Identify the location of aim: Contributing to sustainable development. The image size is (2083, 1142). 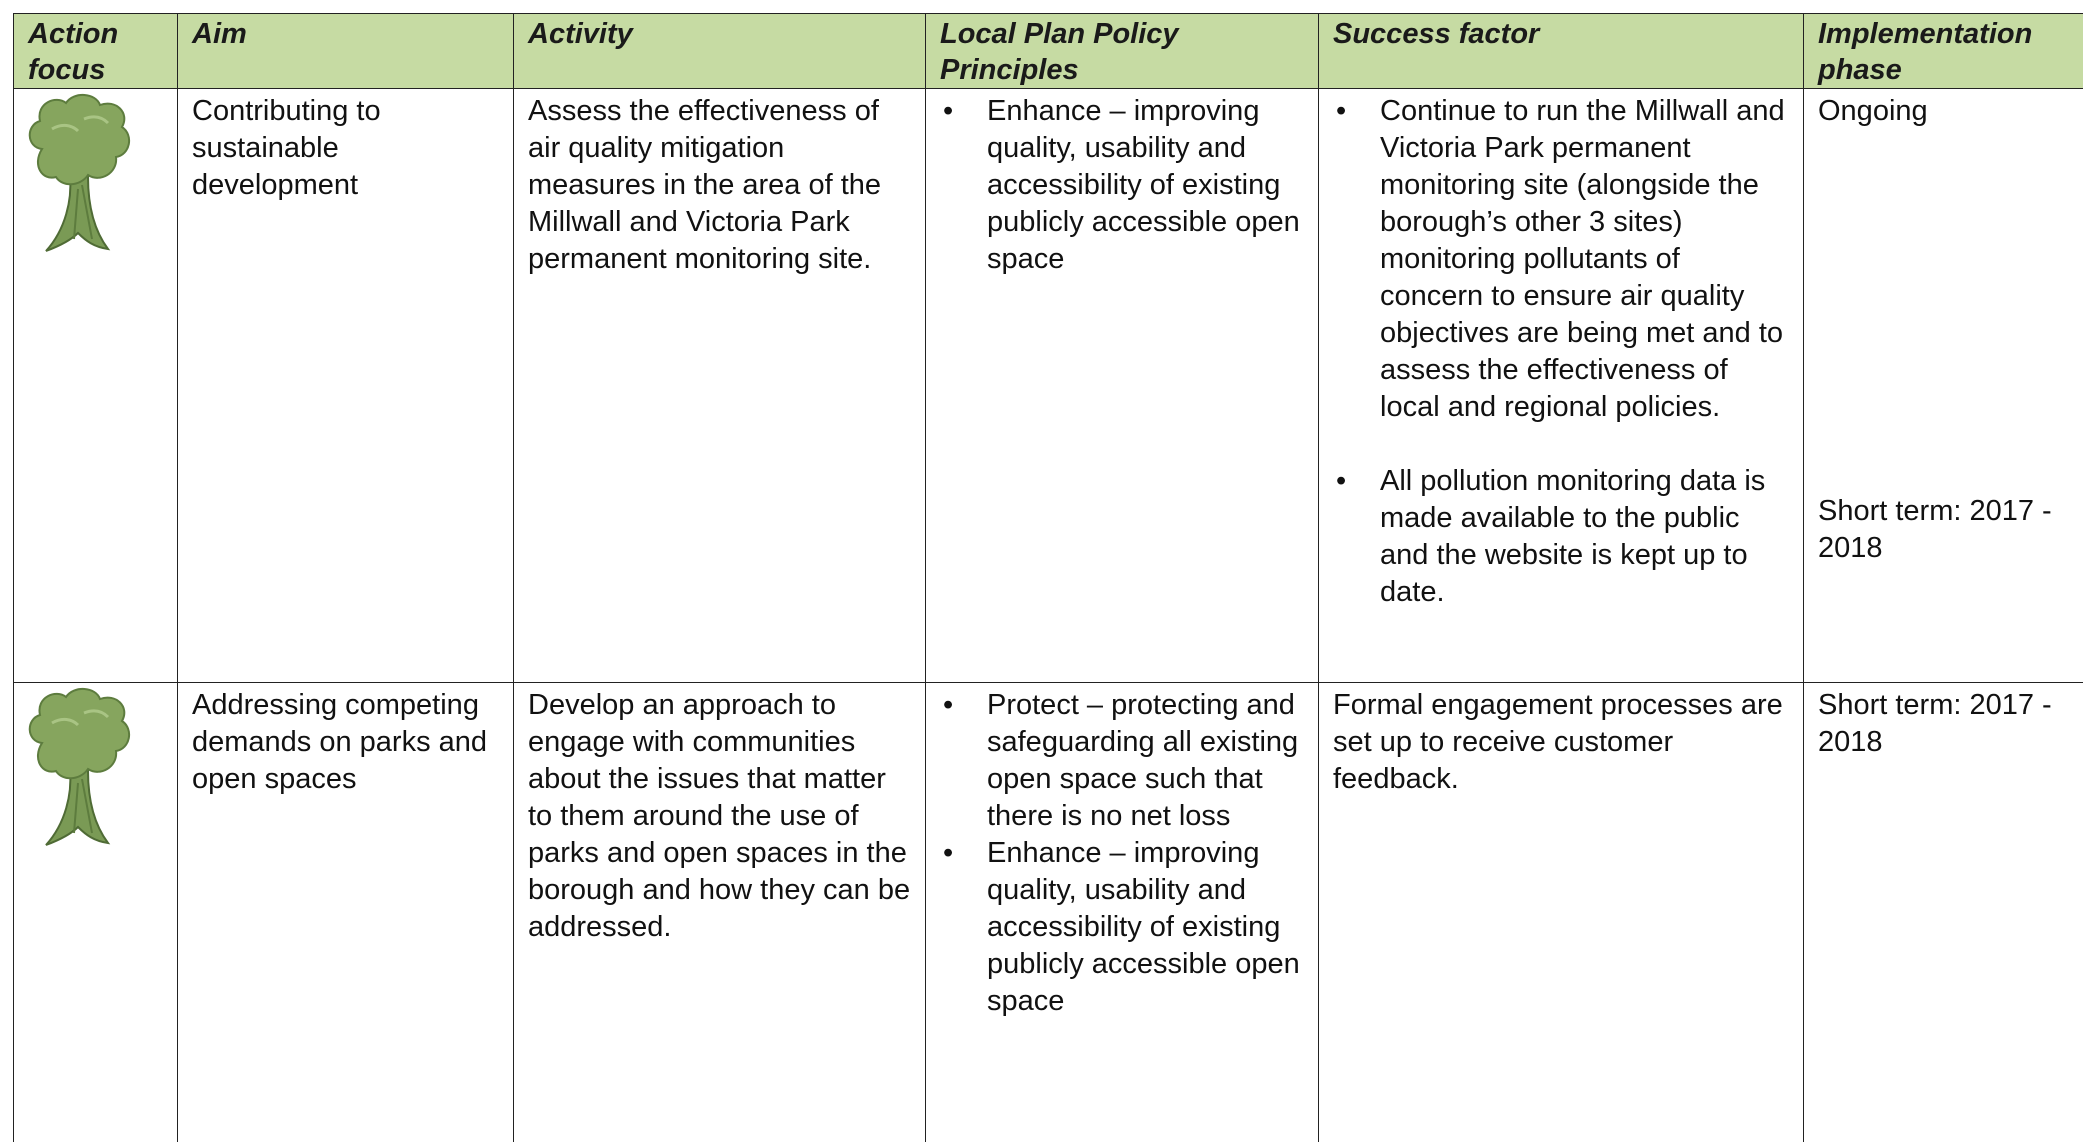
(345, 385).